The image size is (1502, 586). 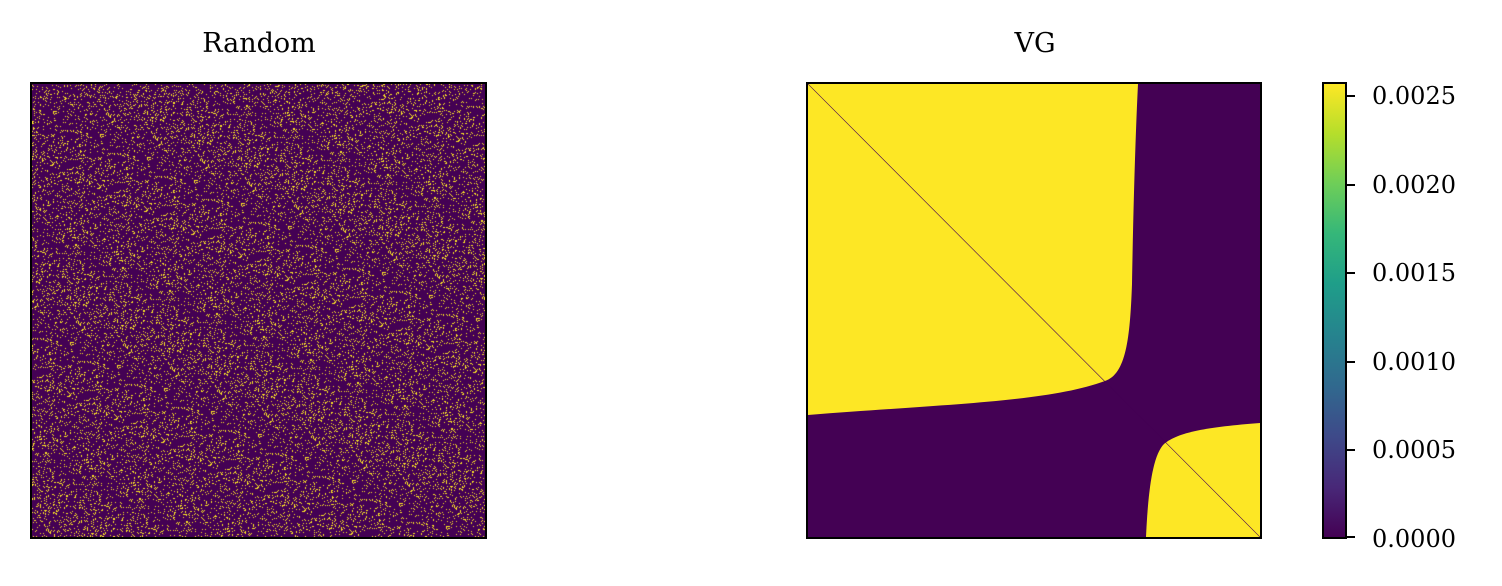 I want to click on vg-panel-title: VG, so click(x=1035, y=43).